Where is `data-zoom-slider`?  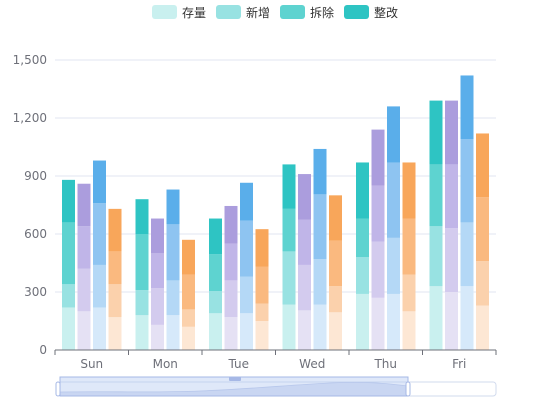
data-zoom-slider is located at coordinates (276, 386).